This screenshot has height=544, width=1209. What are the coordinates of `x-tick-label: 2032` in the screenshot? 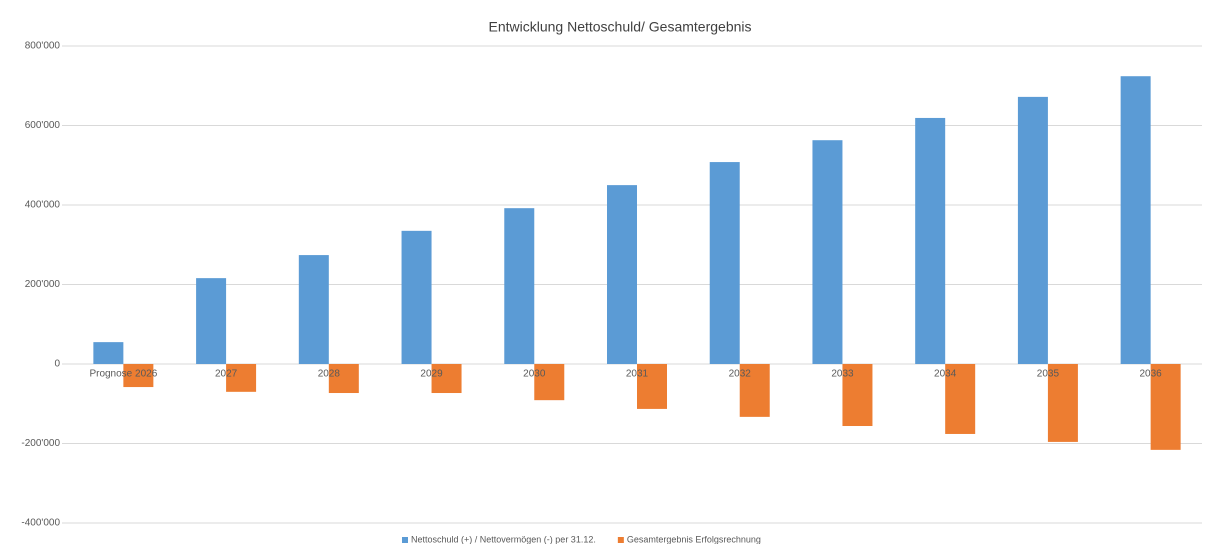 It's located at (740, 374).